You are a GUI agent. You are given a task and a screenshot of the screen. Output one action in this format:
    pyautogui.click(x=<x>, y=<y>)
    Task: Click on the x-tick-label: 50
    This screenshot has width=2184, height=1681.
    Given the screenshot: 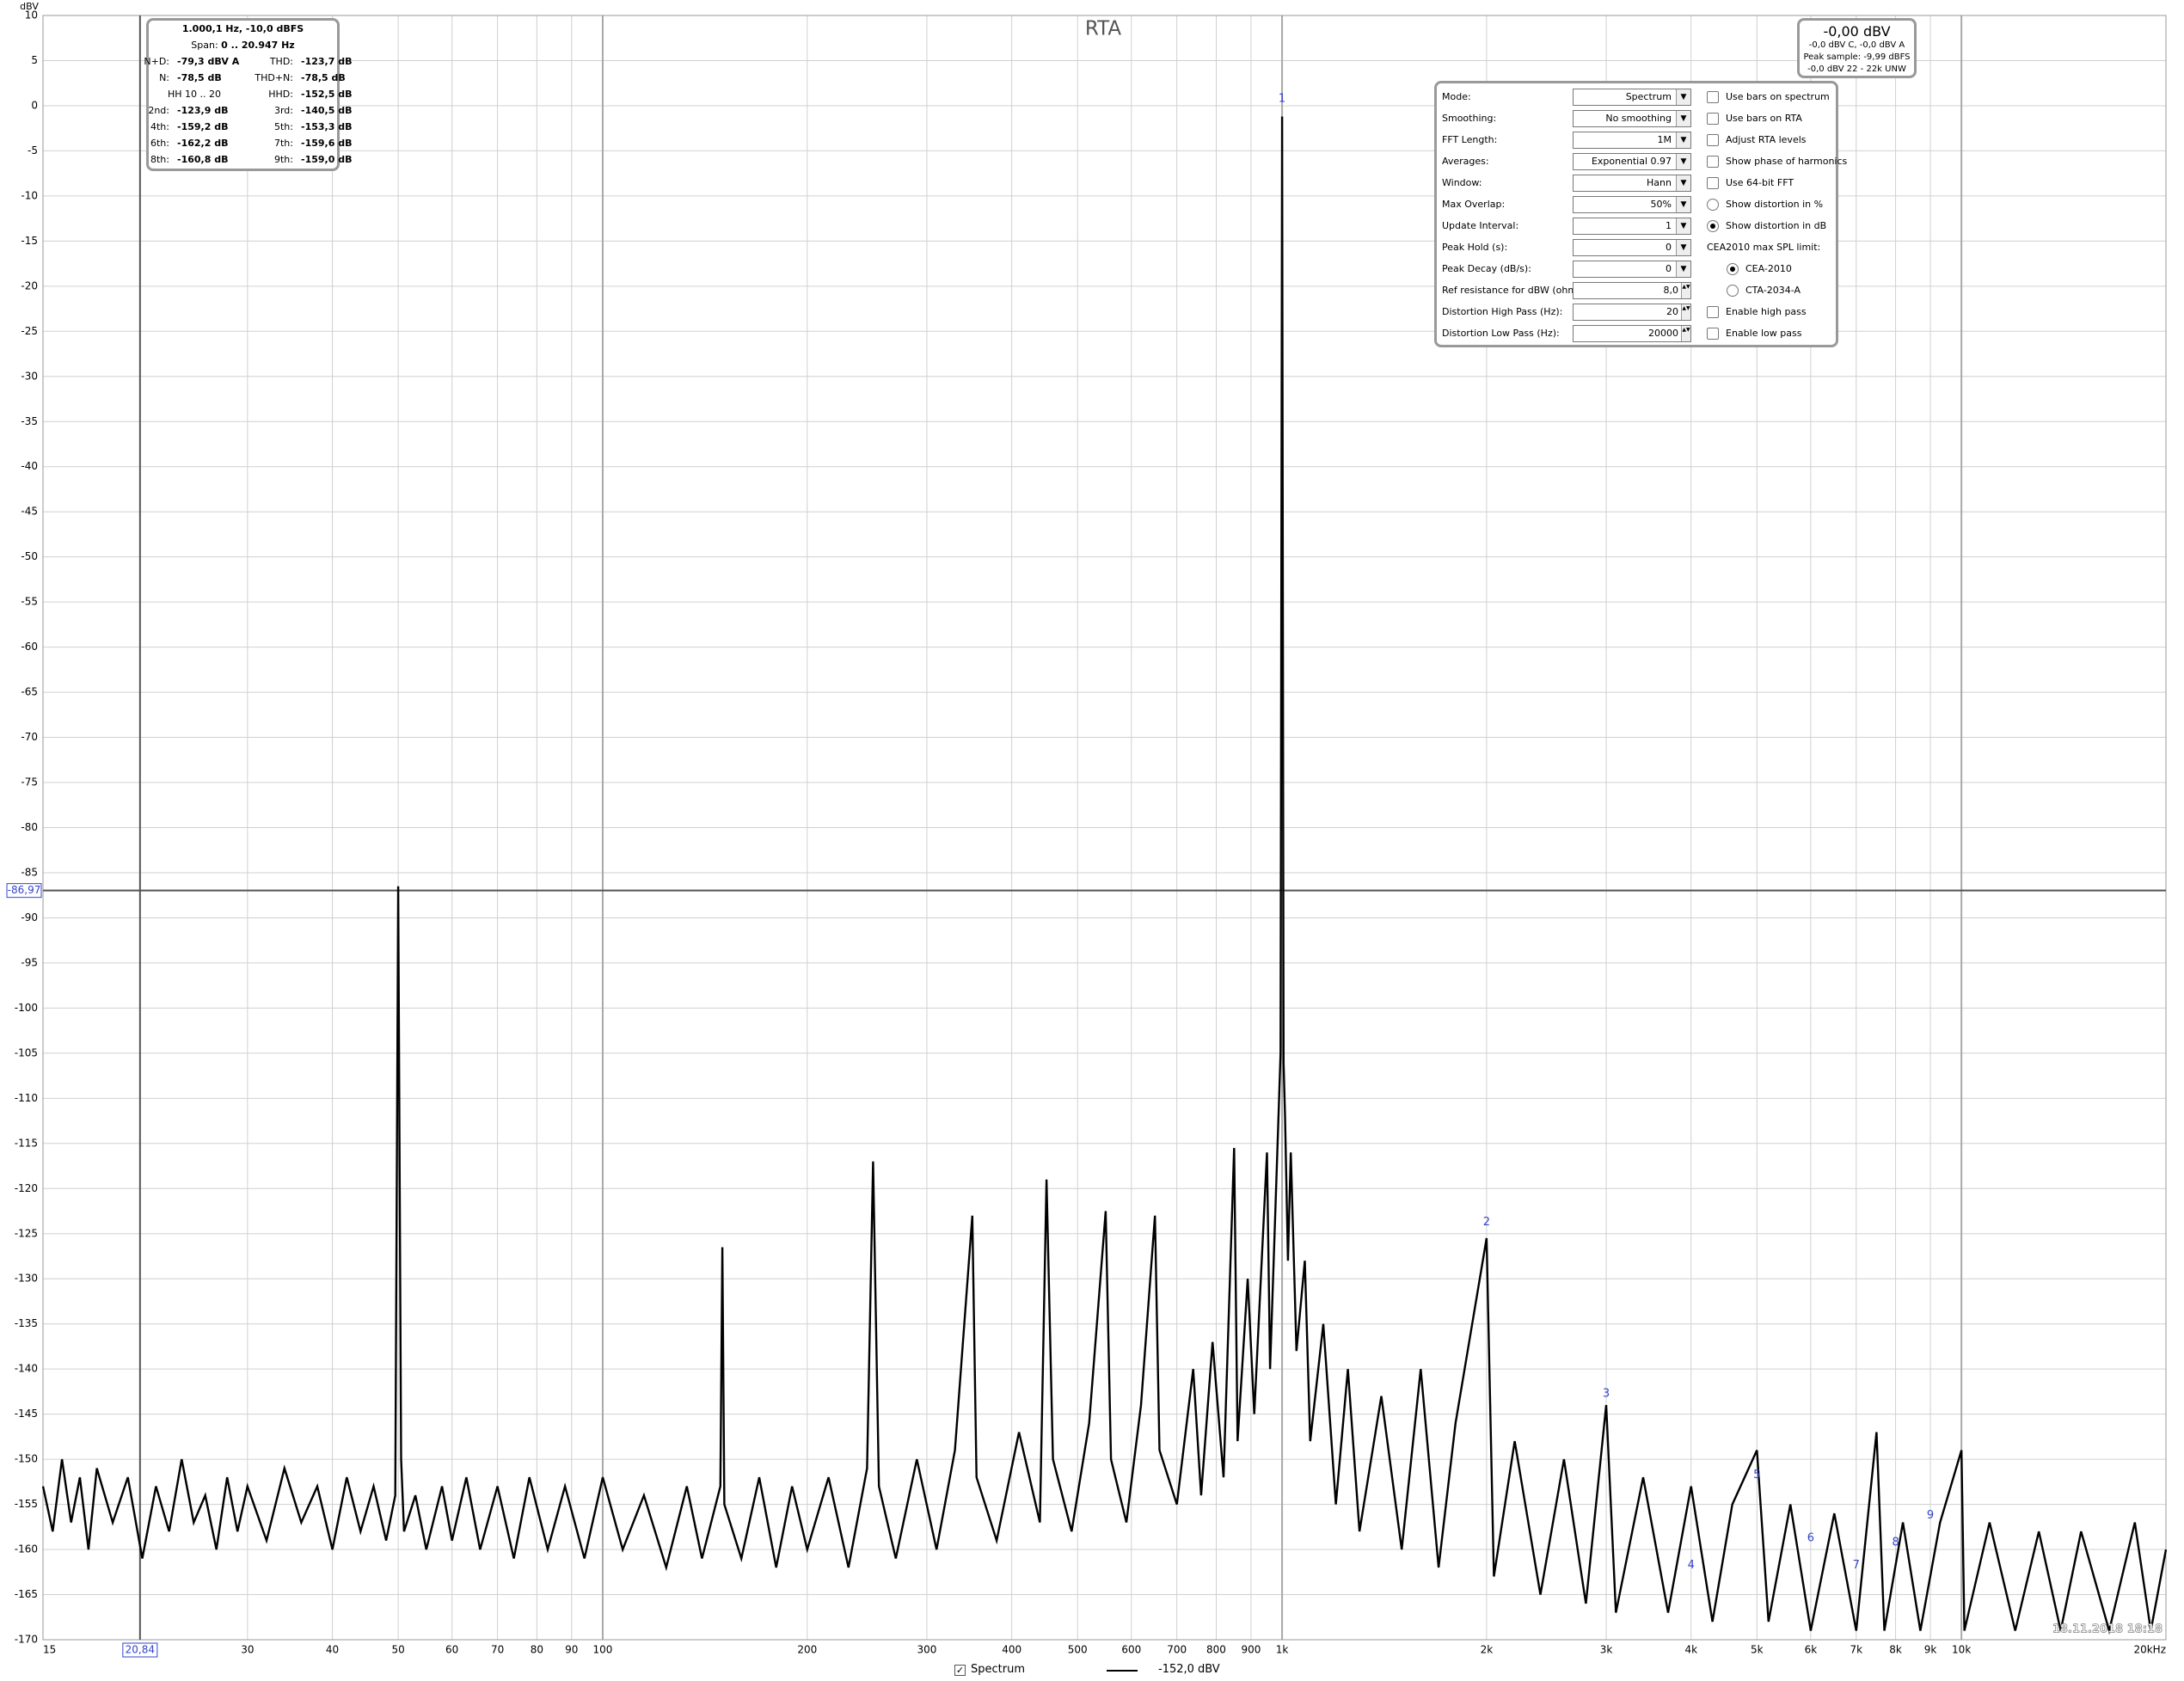 What is the action you would take?
    pyautogui.click(x=397, y=1650)
    